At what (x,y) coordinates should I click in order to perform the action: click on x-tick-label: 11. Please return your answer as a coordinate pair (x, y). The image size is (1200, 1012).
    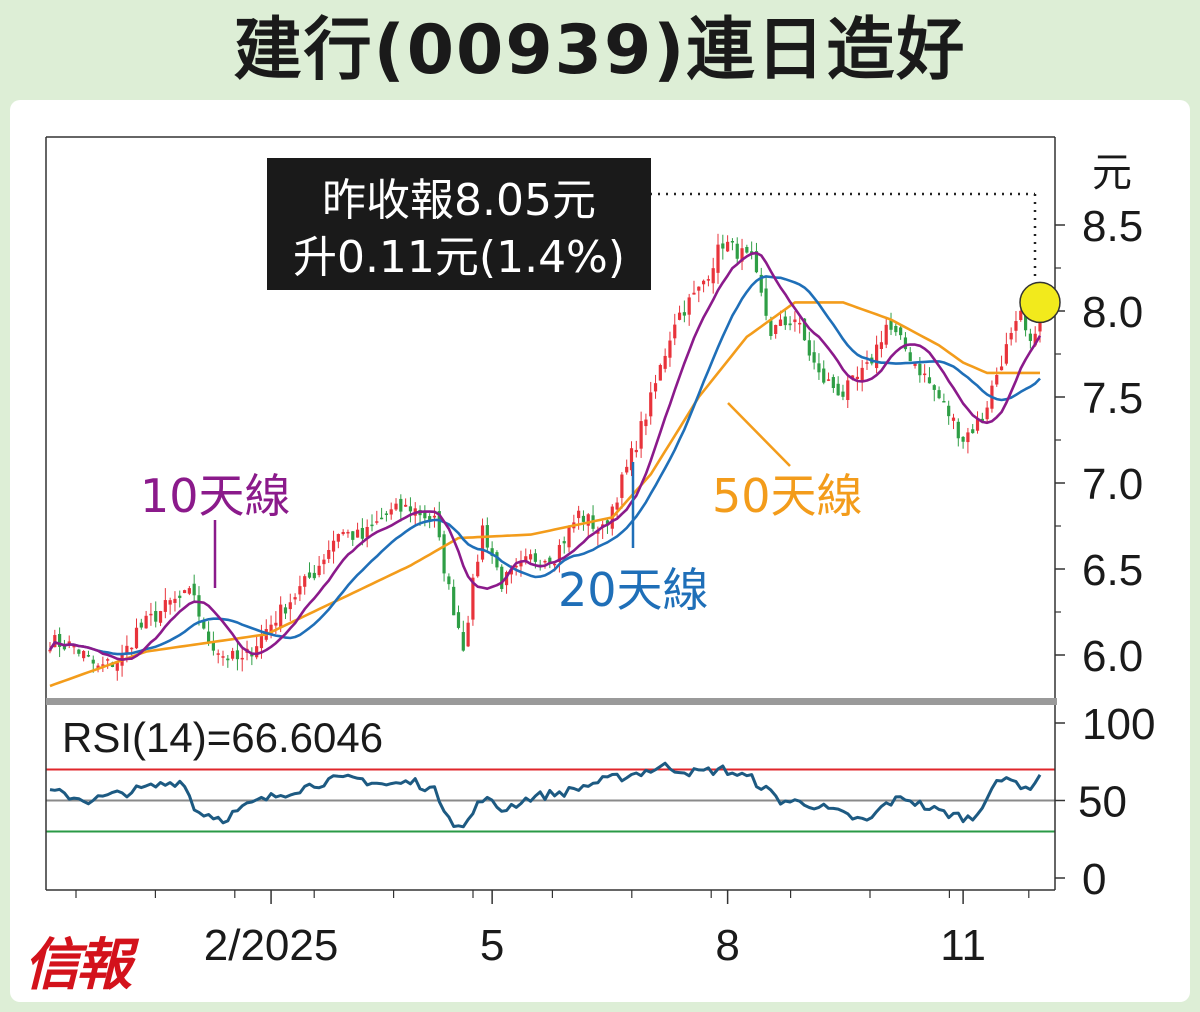
    Looking at the image, I should click on (963, 945).